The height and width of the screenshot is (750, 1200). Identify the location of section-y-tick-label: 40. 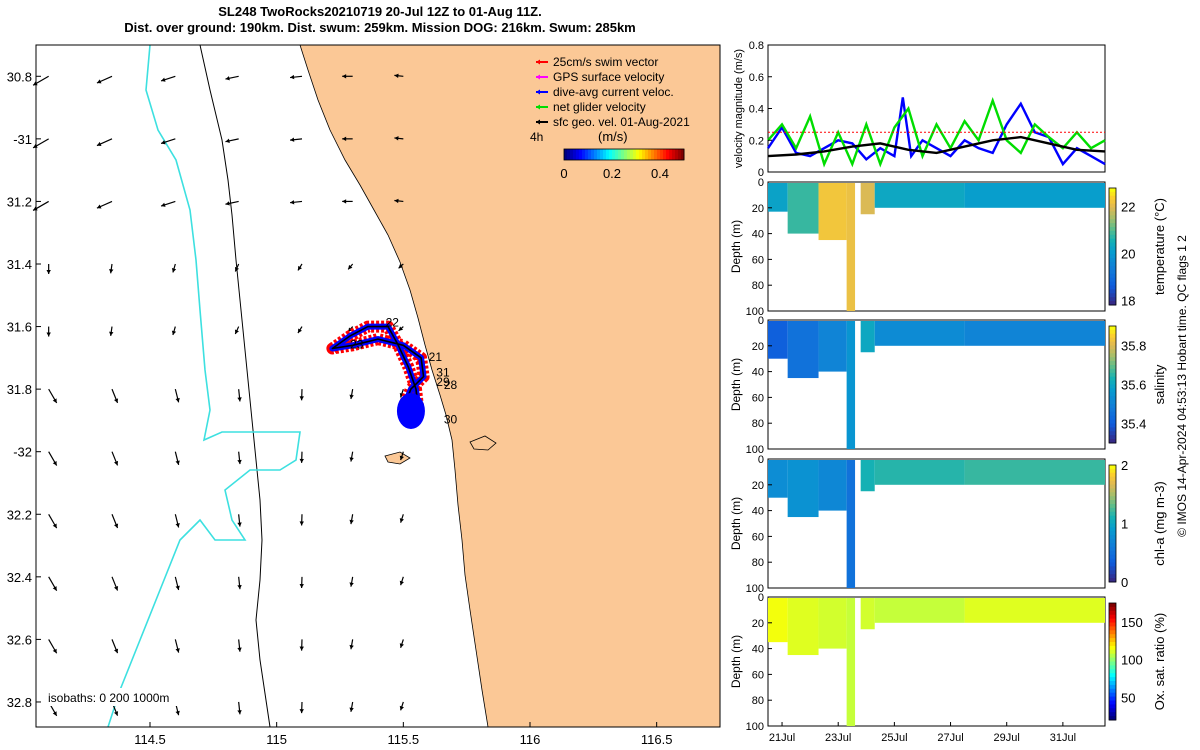
(758, 235).